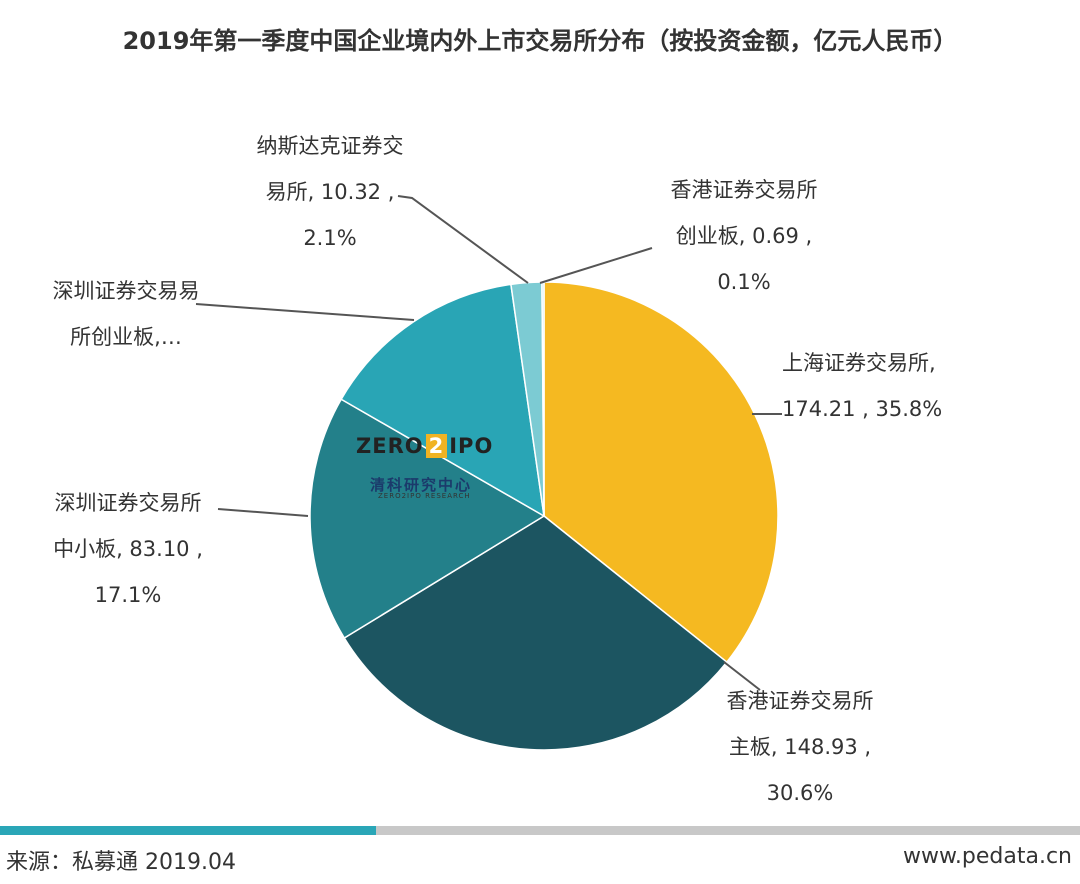  I want to click on slice-label-line: 174.21 , 35.8%, so click(862, 409).